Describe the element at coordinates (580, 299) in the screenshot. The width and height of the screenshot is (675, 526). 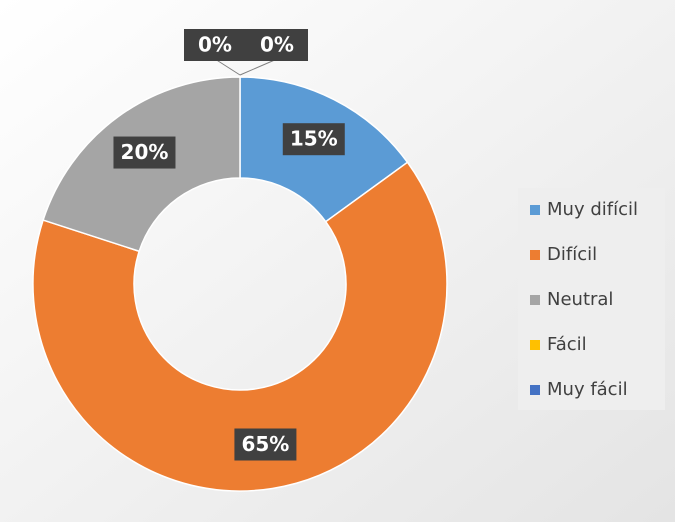
I see `legend-label: Neutral` at that location.